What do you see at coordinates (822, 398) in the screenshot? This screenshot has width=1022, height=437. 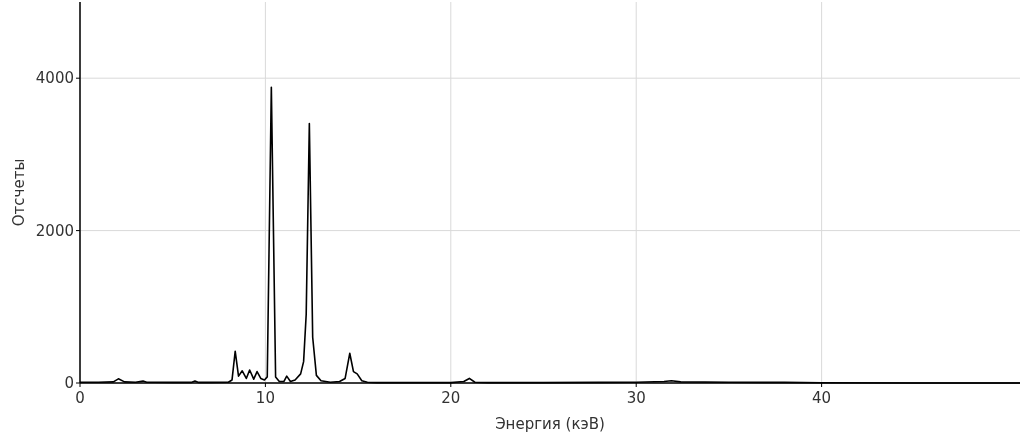 I see `x-tick-label: 40` at bounding box center [822, 398].